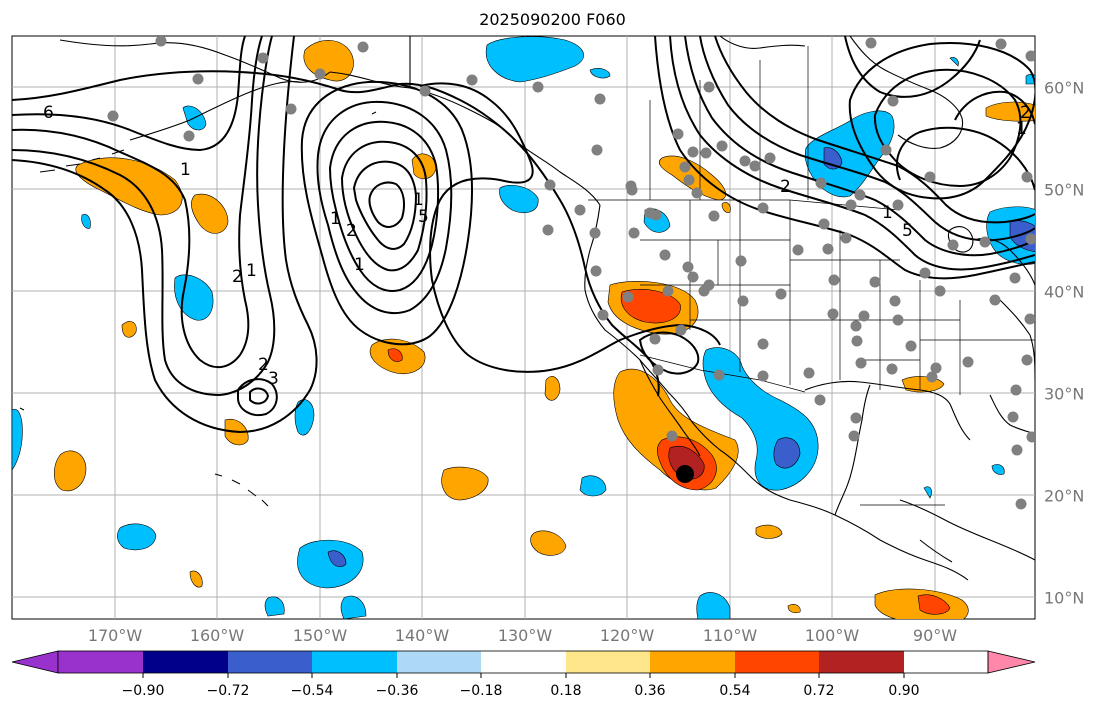  I want to click on map-title: 2025090200 F060, so click(552, 19).